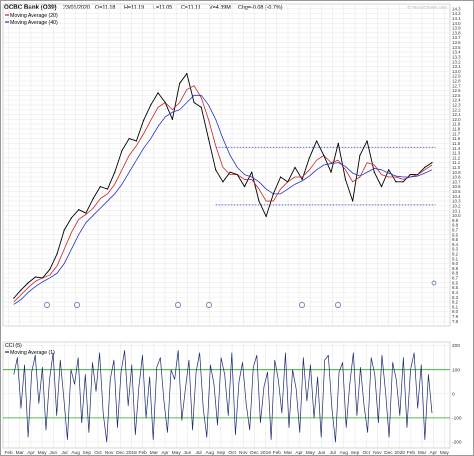 The height and width of the screenshot is (456, 474). What do you see at coordinates (265, 453) in the screenshot?
I see `x-tick-label: 2019` at bounding box center [265, 453].